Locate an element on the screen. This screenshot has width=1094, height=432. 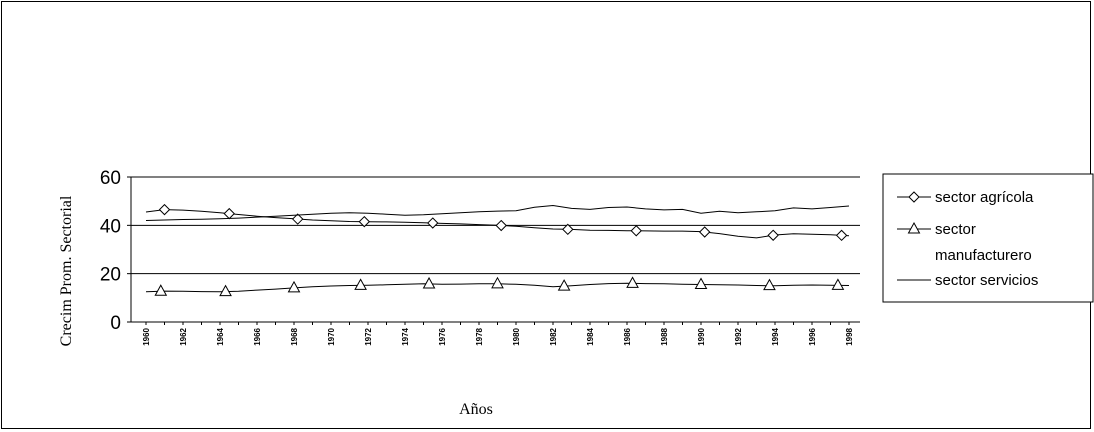
legend-entry-0: sector agrícola is located at coordinates (965, 197).